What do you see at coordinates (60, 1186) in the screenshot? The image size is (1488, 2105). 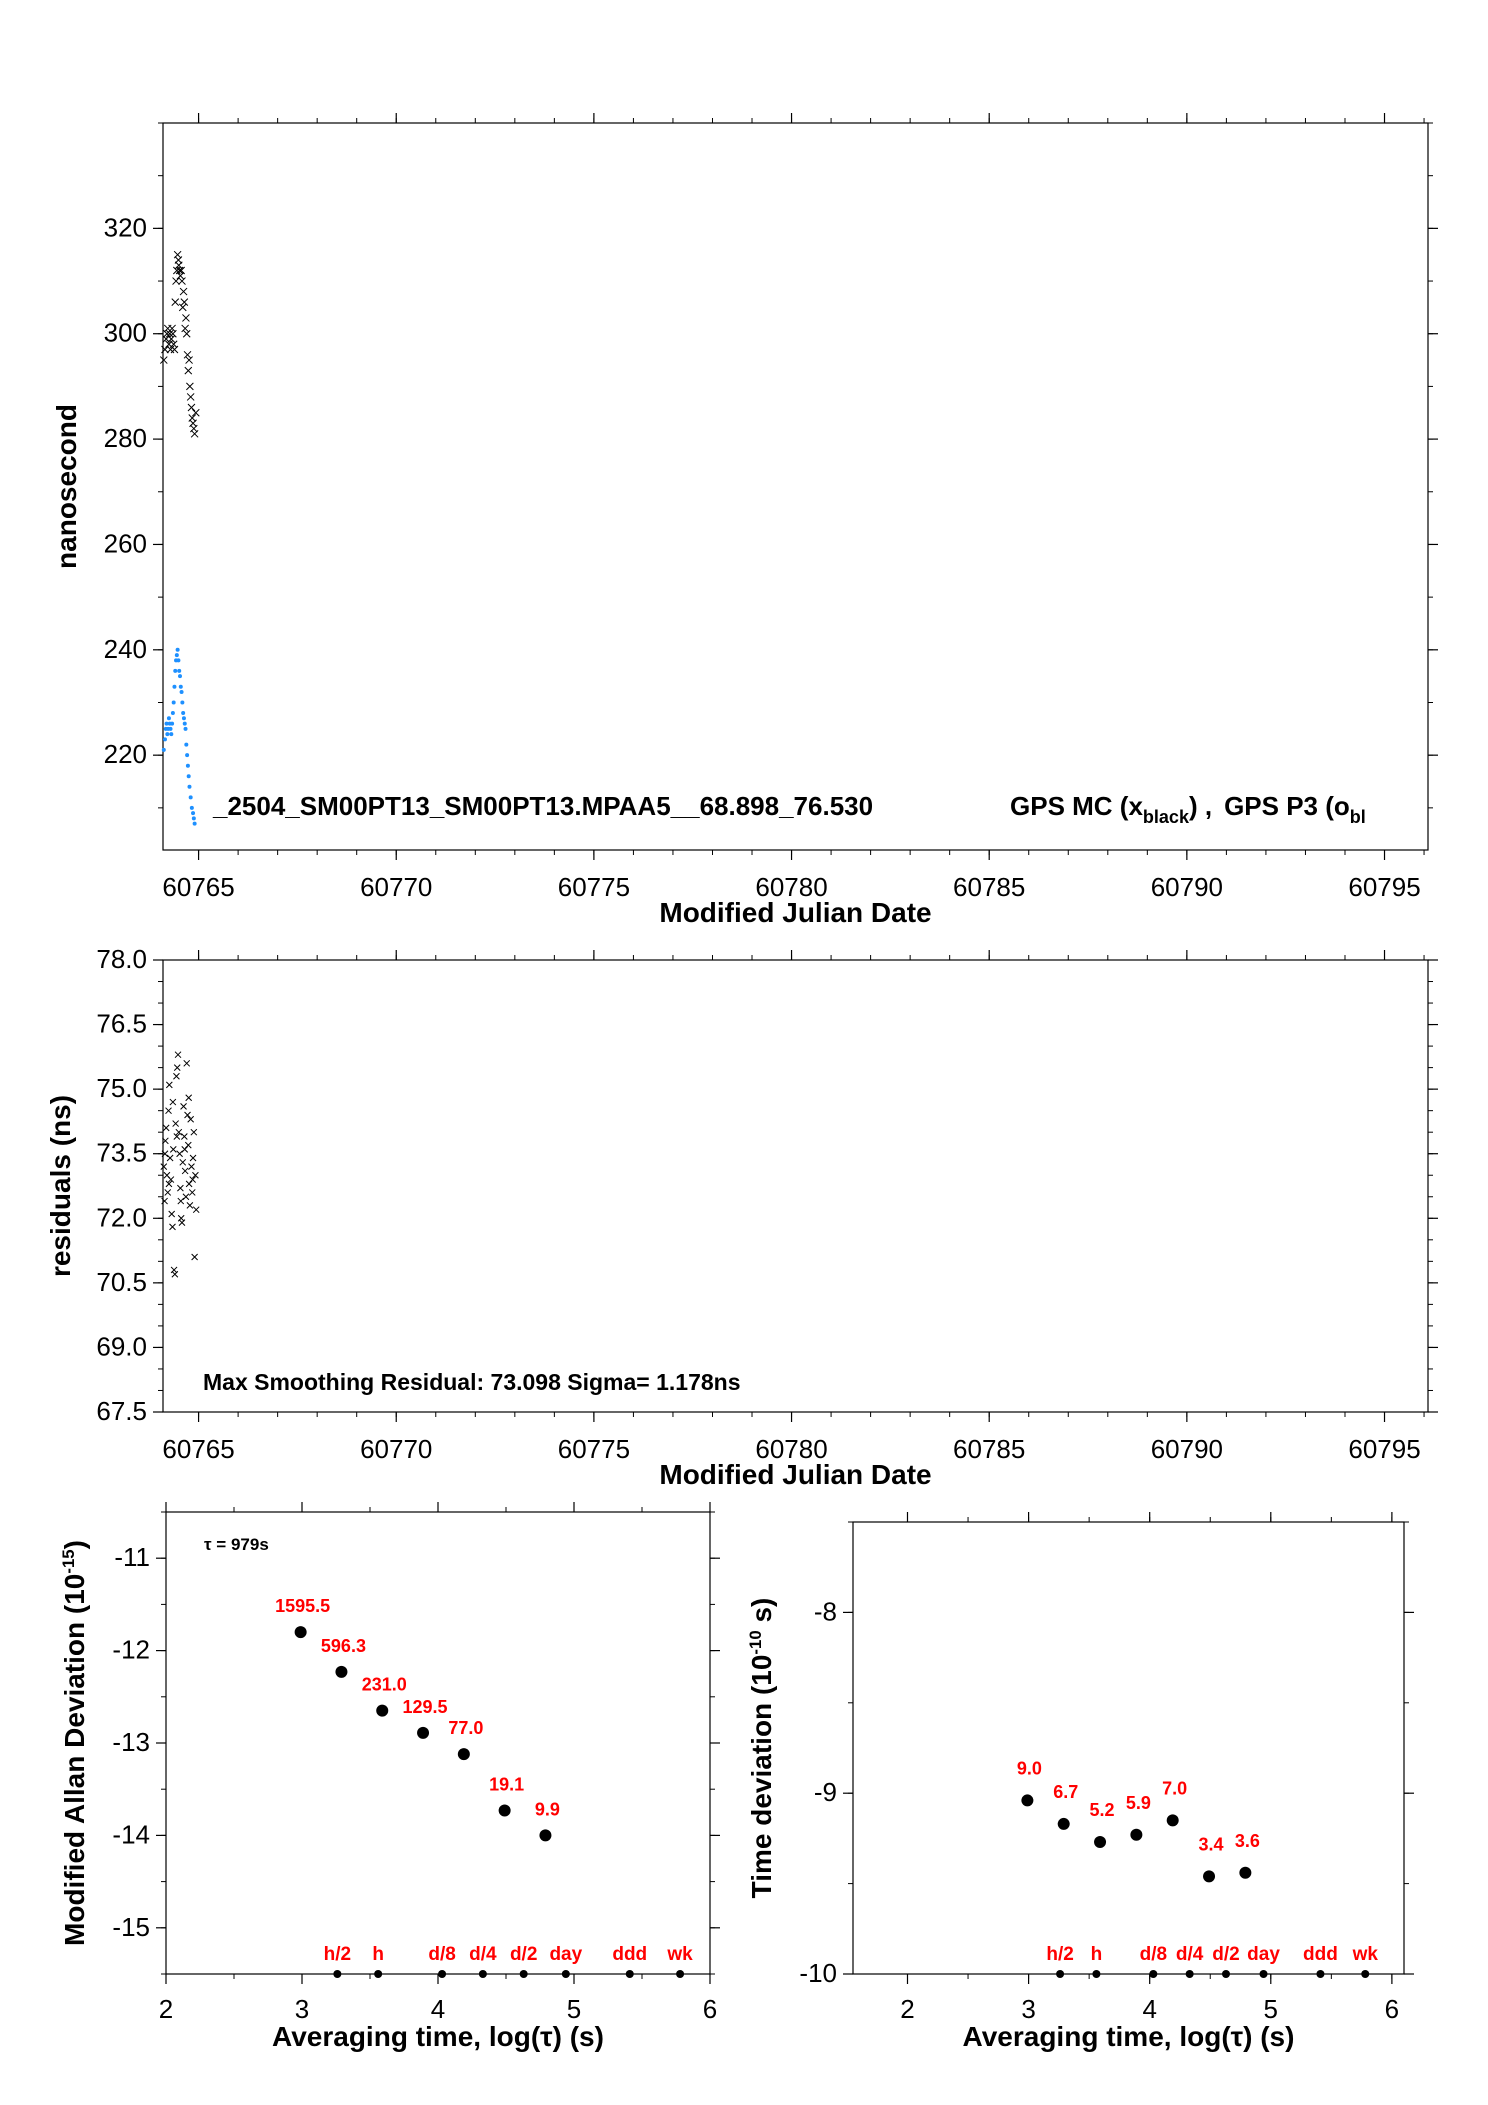 I see `y-axis-label-main: residuals (ns)` at bounding box center [60, 1186].